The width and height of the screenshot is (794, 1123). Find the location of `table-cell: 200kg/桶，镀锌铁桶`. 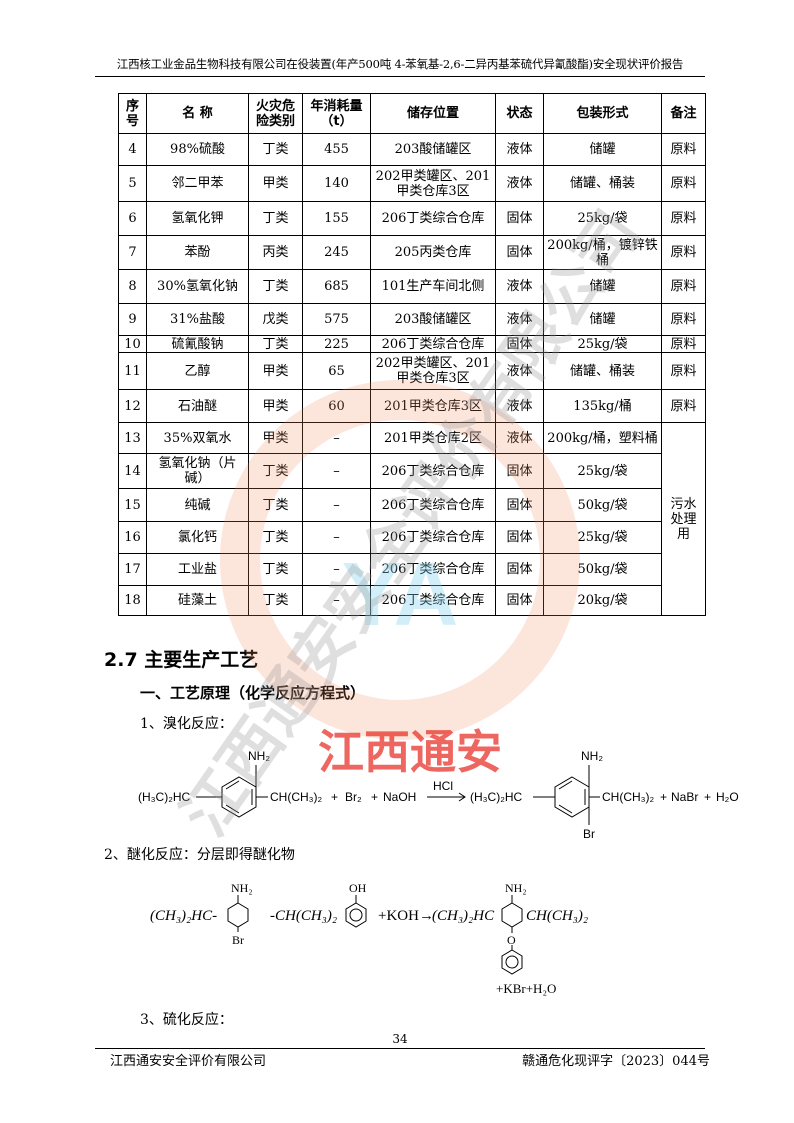

table-cell: 200kg/桶，镀锌铁桶 is located at coordinates (602, 252).